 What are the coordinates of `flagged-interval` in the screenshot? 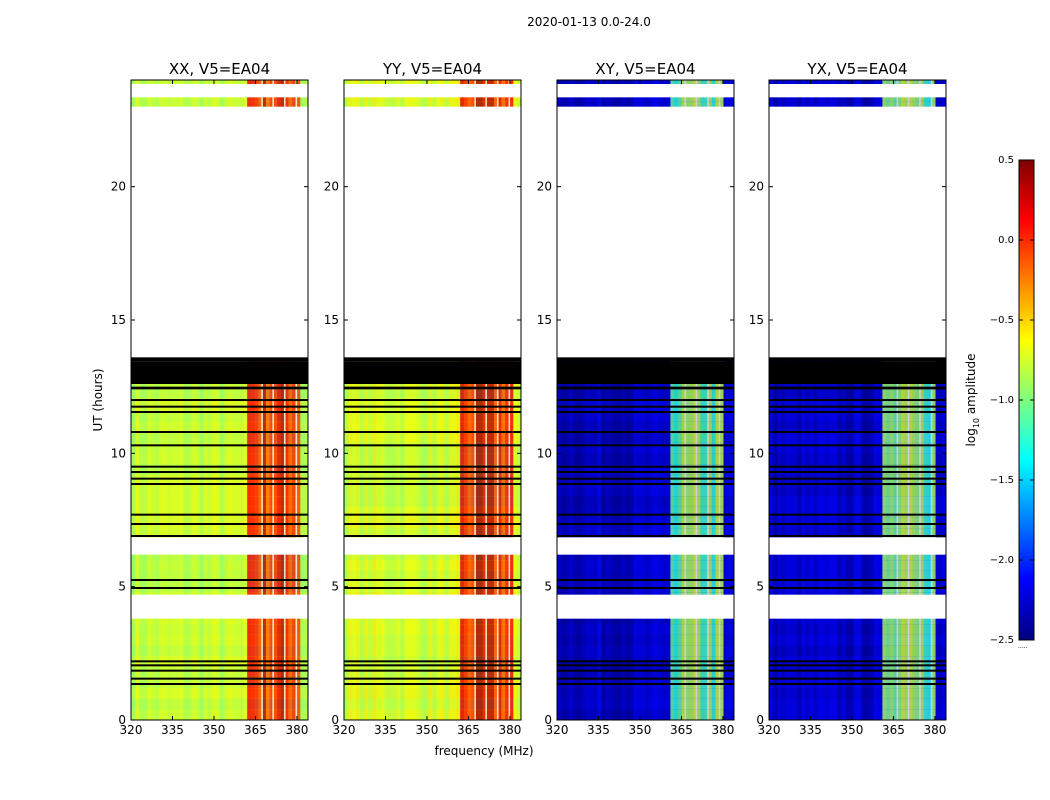 It's located at (857, 358).